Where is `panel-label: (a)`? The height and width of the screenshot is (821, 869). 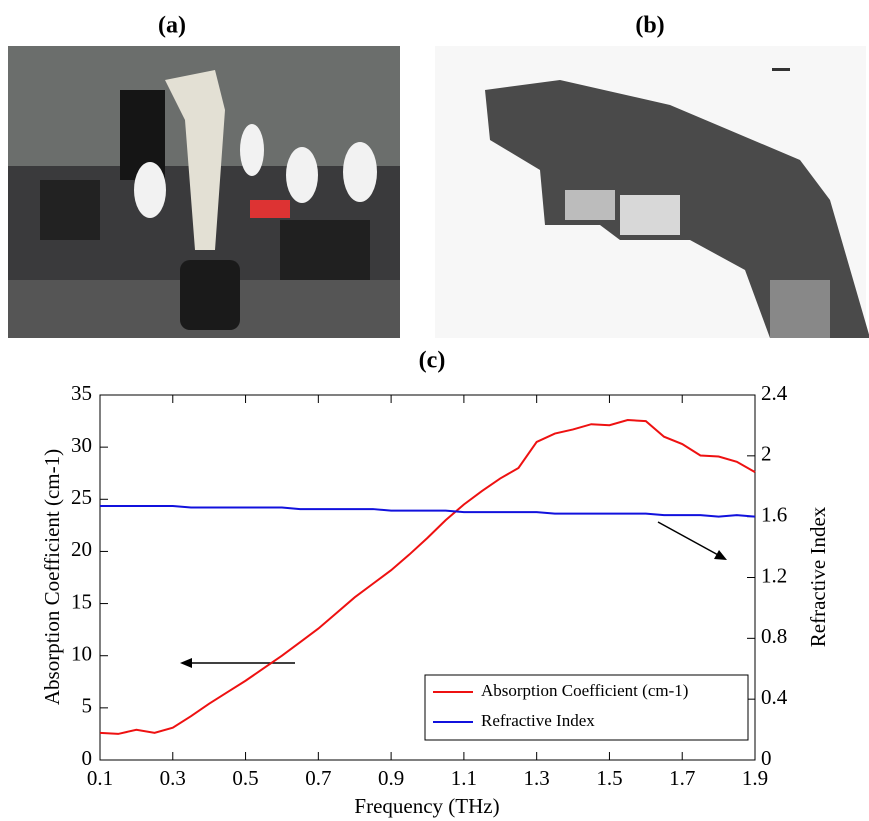 panel-label: (a) is located at coordinates (172, 26).